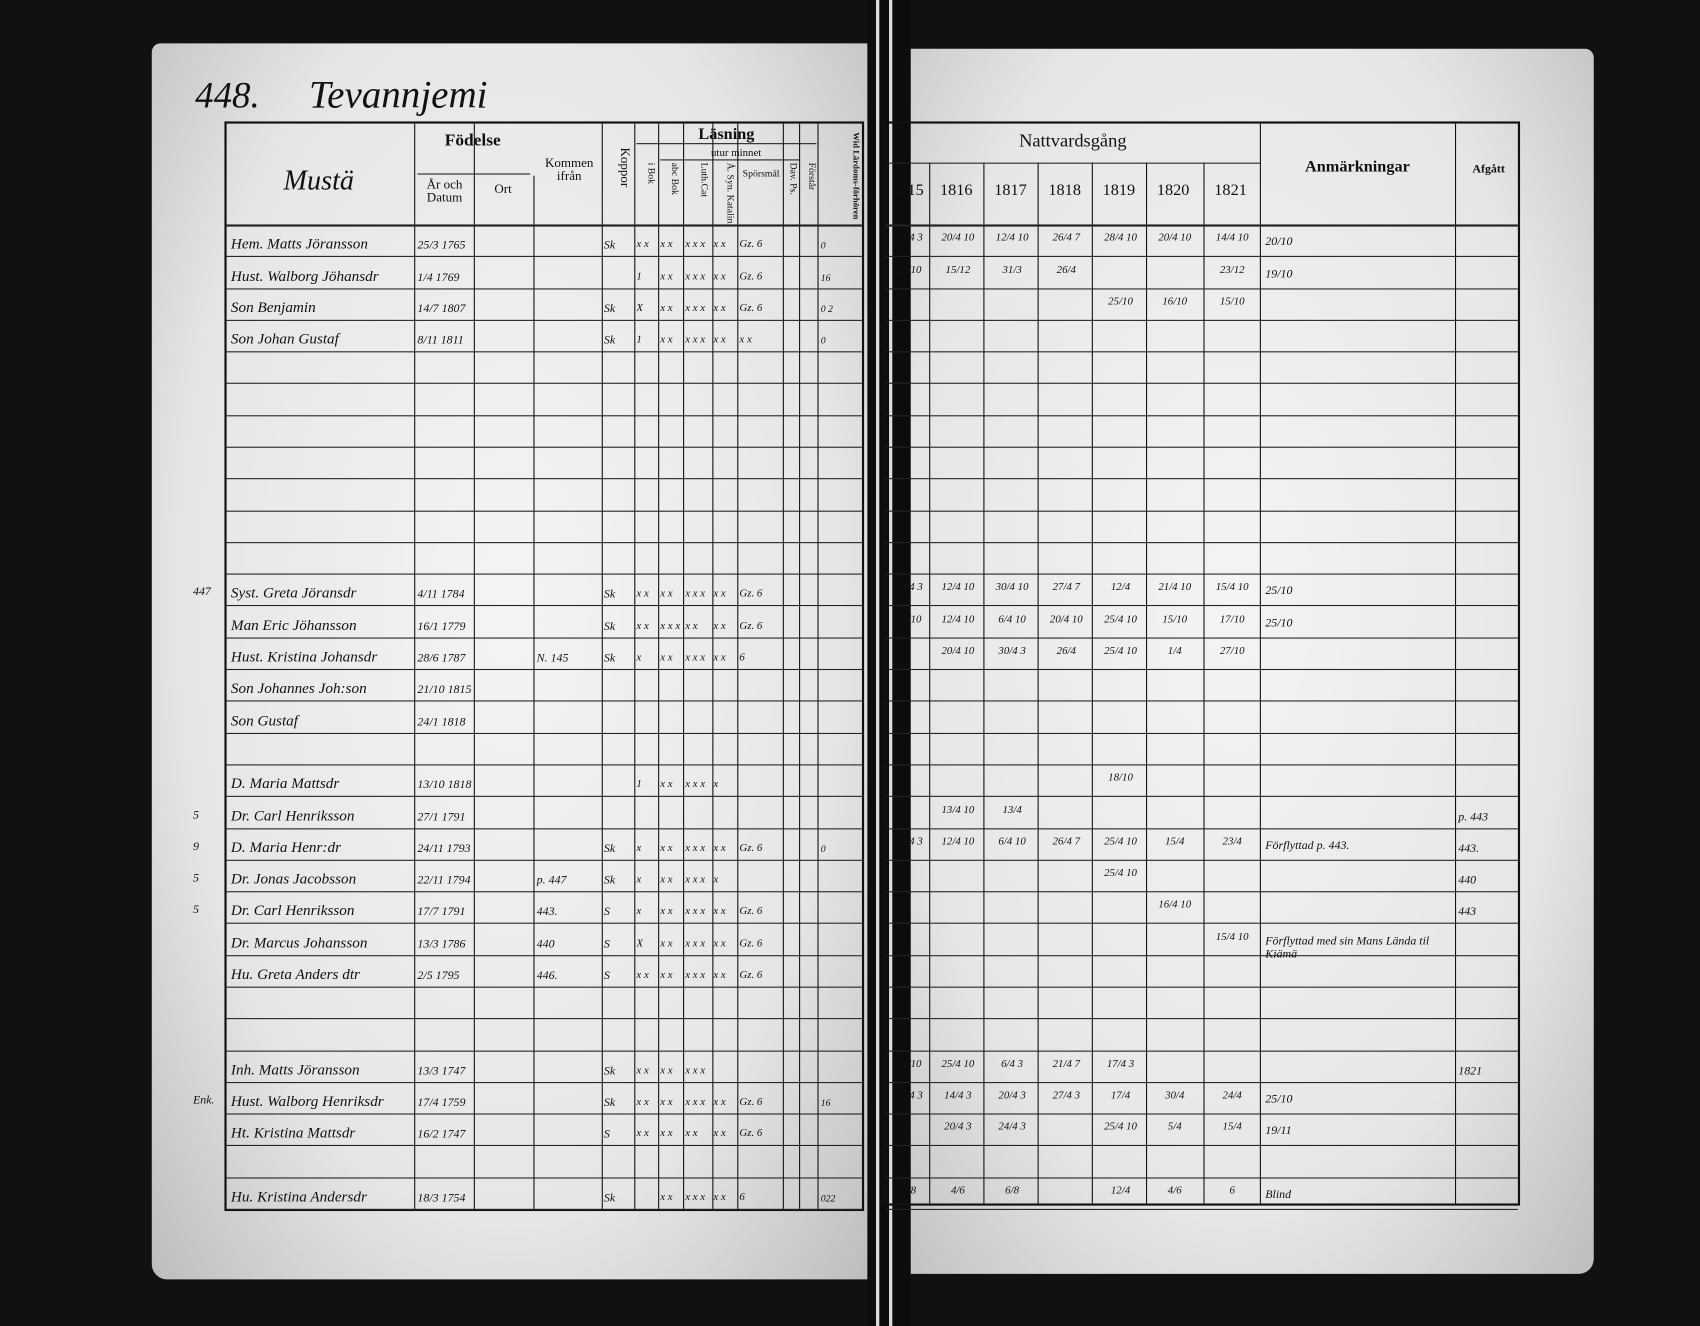 The height and width of the screenshot is (1326, 1700). Describe the element at coordinates (1232, 1191) in the screenshot. I see `communion-mark: 6` at that location.